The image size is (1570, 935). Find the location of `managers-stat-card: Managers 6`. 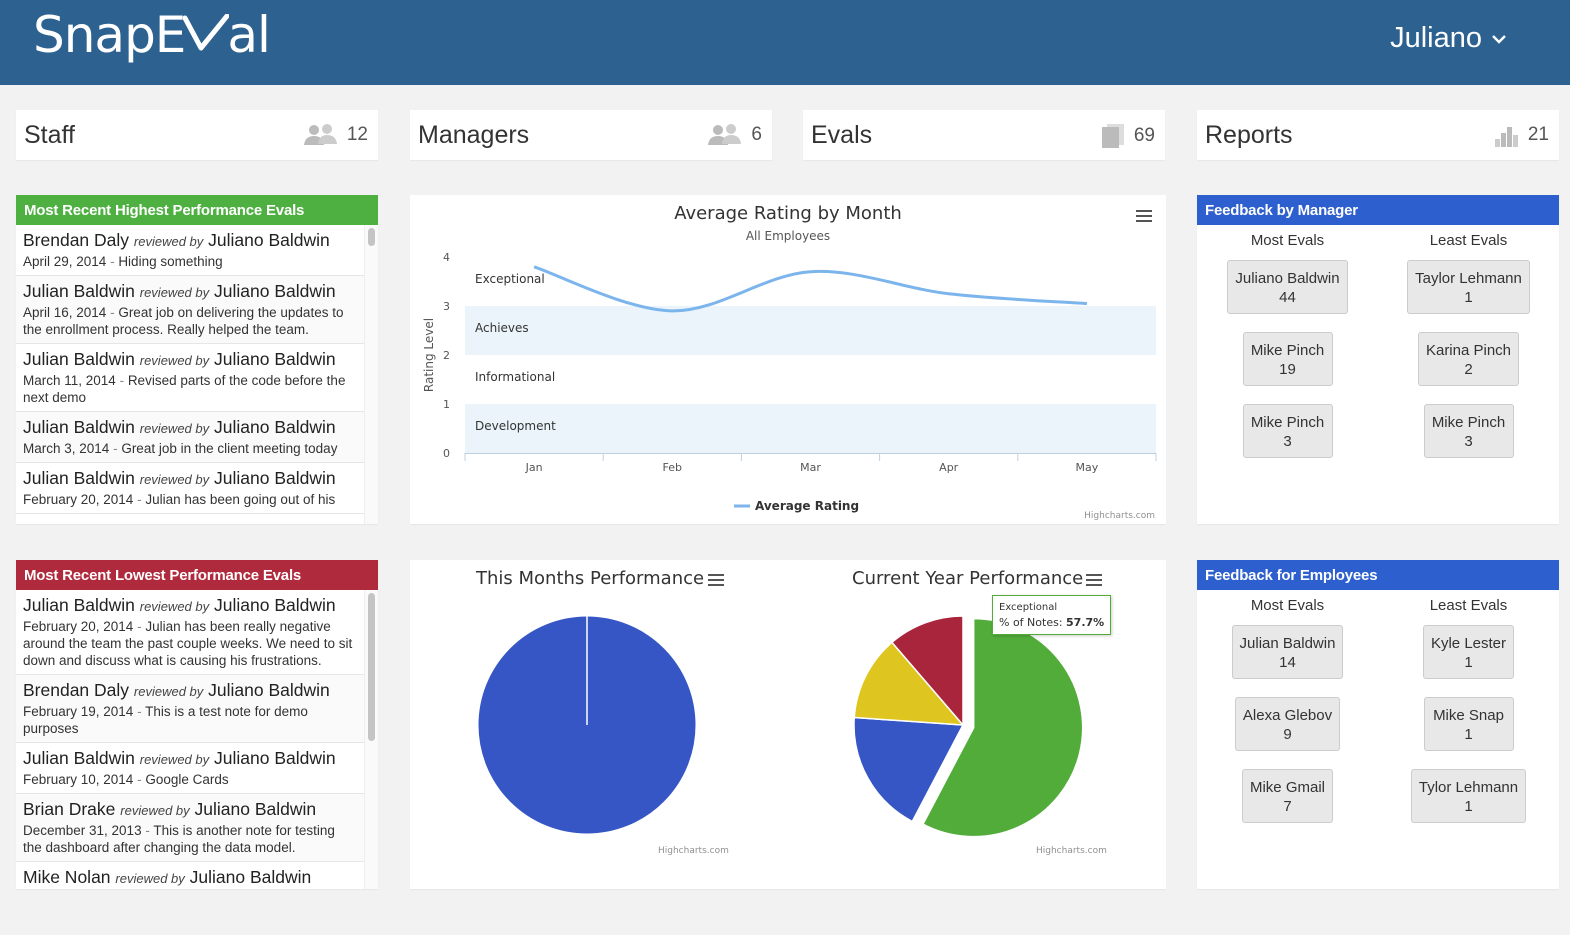

managers-stat-card: Managers 6 is located at coordinates (591, 135).